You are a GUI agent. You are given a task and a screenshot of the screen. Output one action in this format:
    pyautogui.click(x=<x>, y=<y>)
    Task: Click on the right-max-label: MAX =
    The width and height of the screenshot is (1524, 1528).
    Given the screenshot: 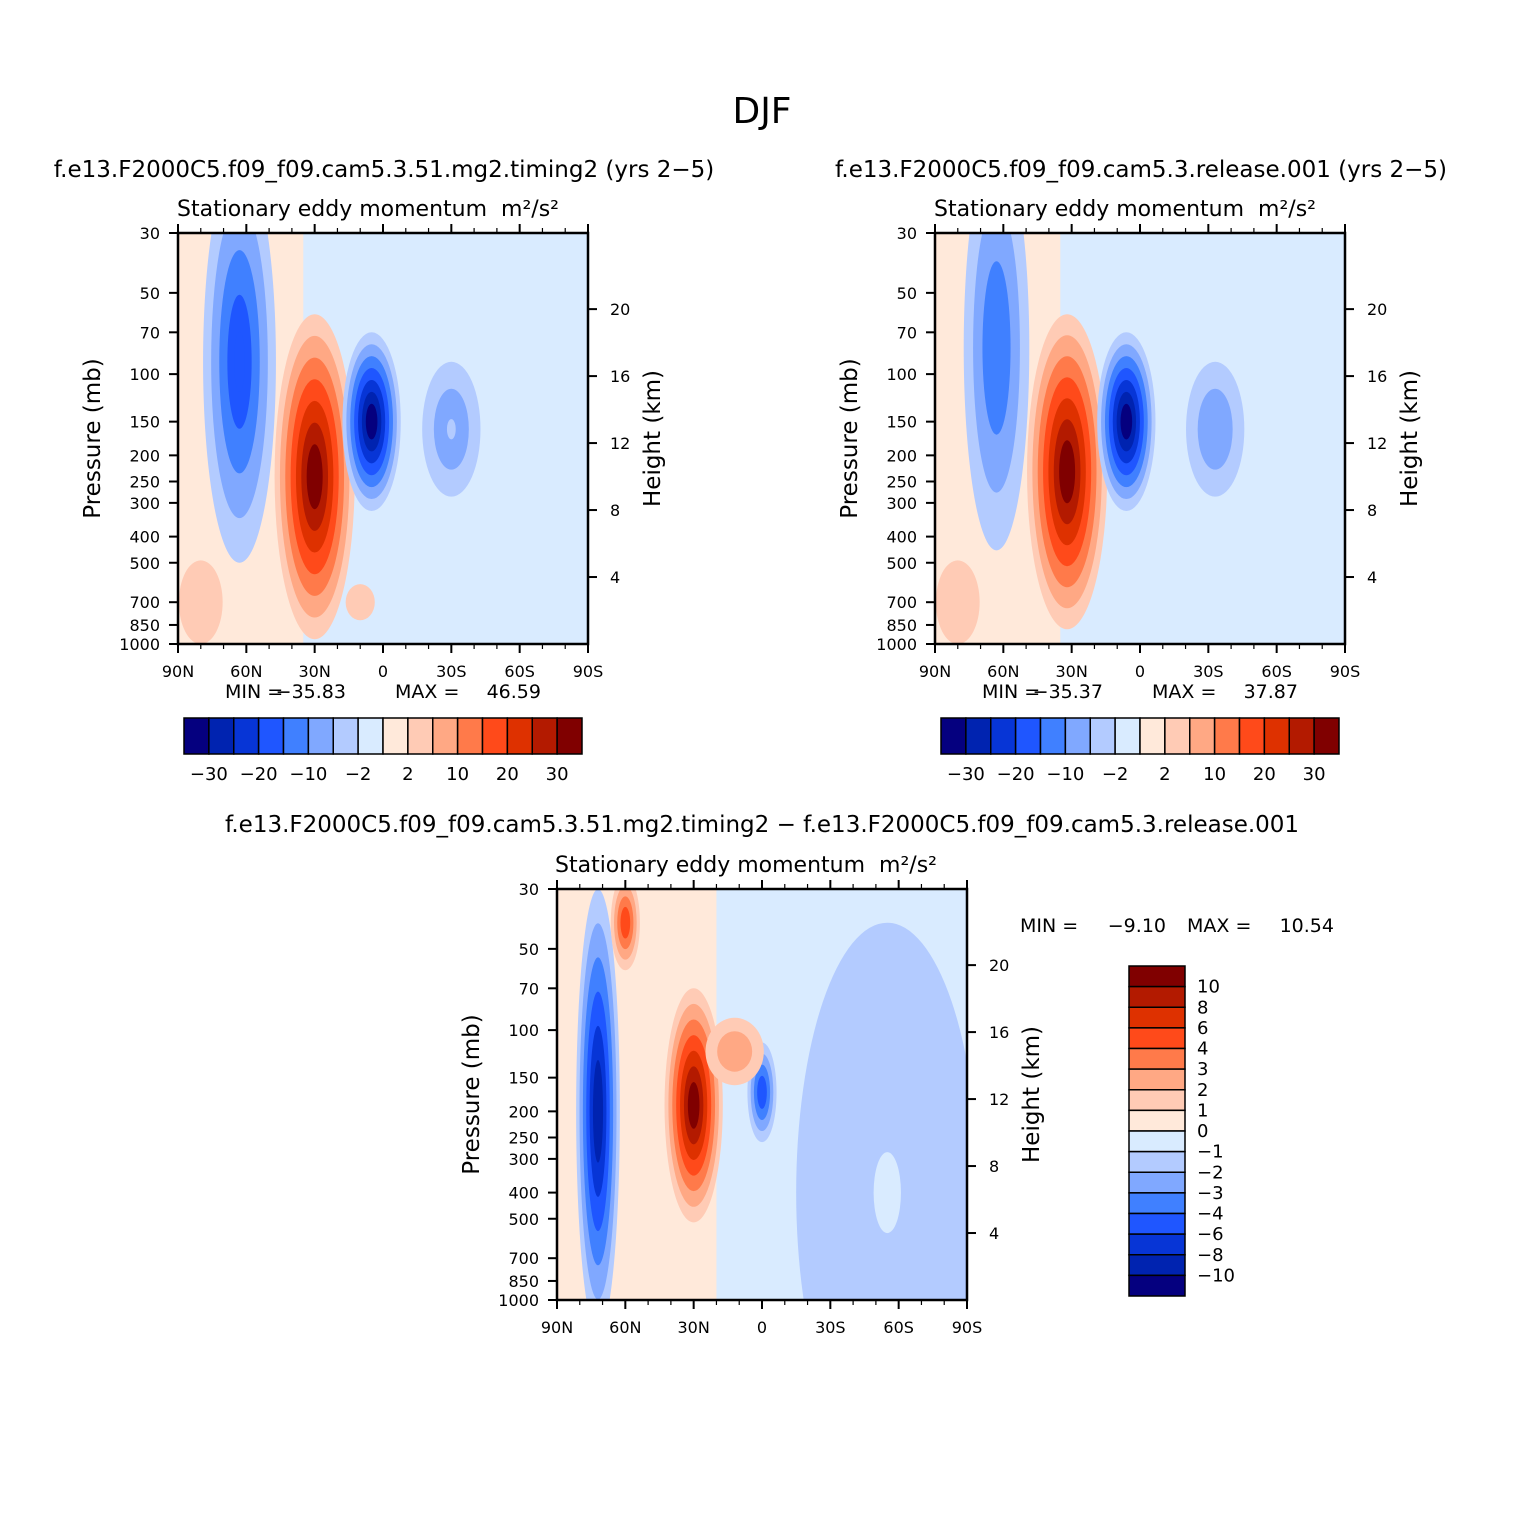 What is the action you would take?
    pyautogui.click(x=1184, y=692)
    